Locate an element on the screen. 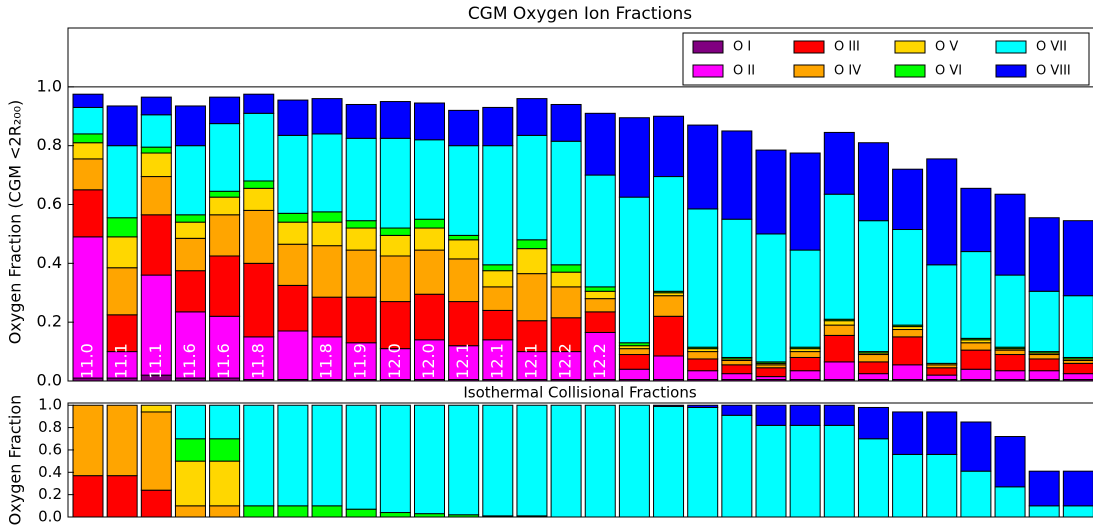  bar-label: 12.9 is located at coordinates (906, 145).